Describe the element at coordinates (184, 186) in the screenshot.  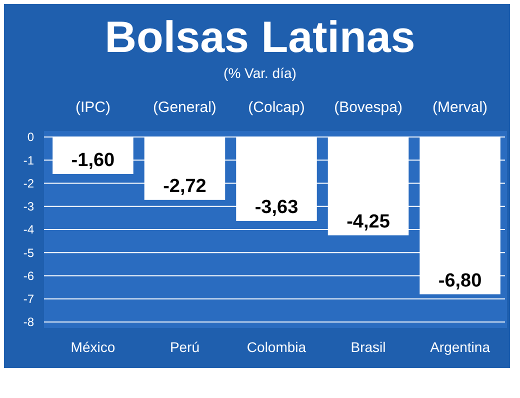
I see `data-label: -2,72` at that location.